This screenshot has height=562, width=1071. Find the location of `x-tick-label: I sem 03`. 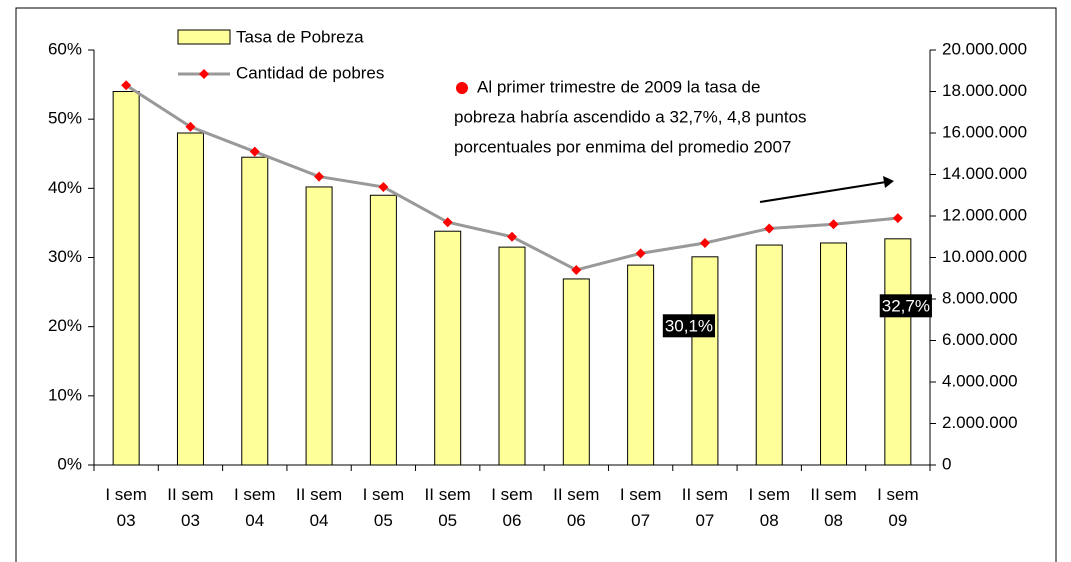

x-tick-label: I sem 03 is located at coordinates (126, 507).